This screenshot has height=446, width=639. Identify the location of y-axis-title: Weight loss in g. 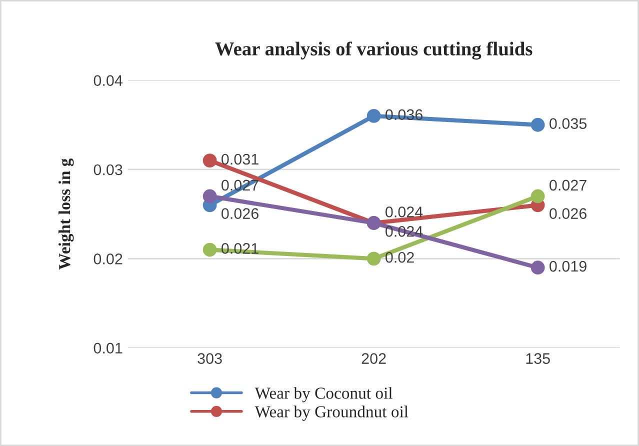
(66, 214).